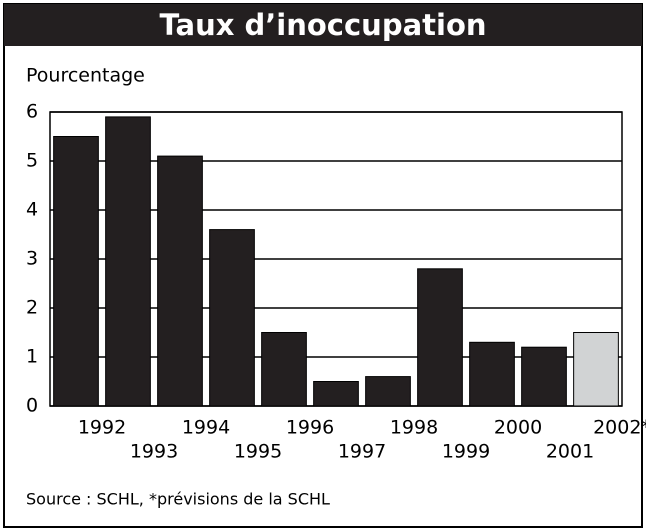  What do you see at coordinates (102, 428) in the screenshot?
I see `x-tick-label: 1992` at bounding box center [102, 428].